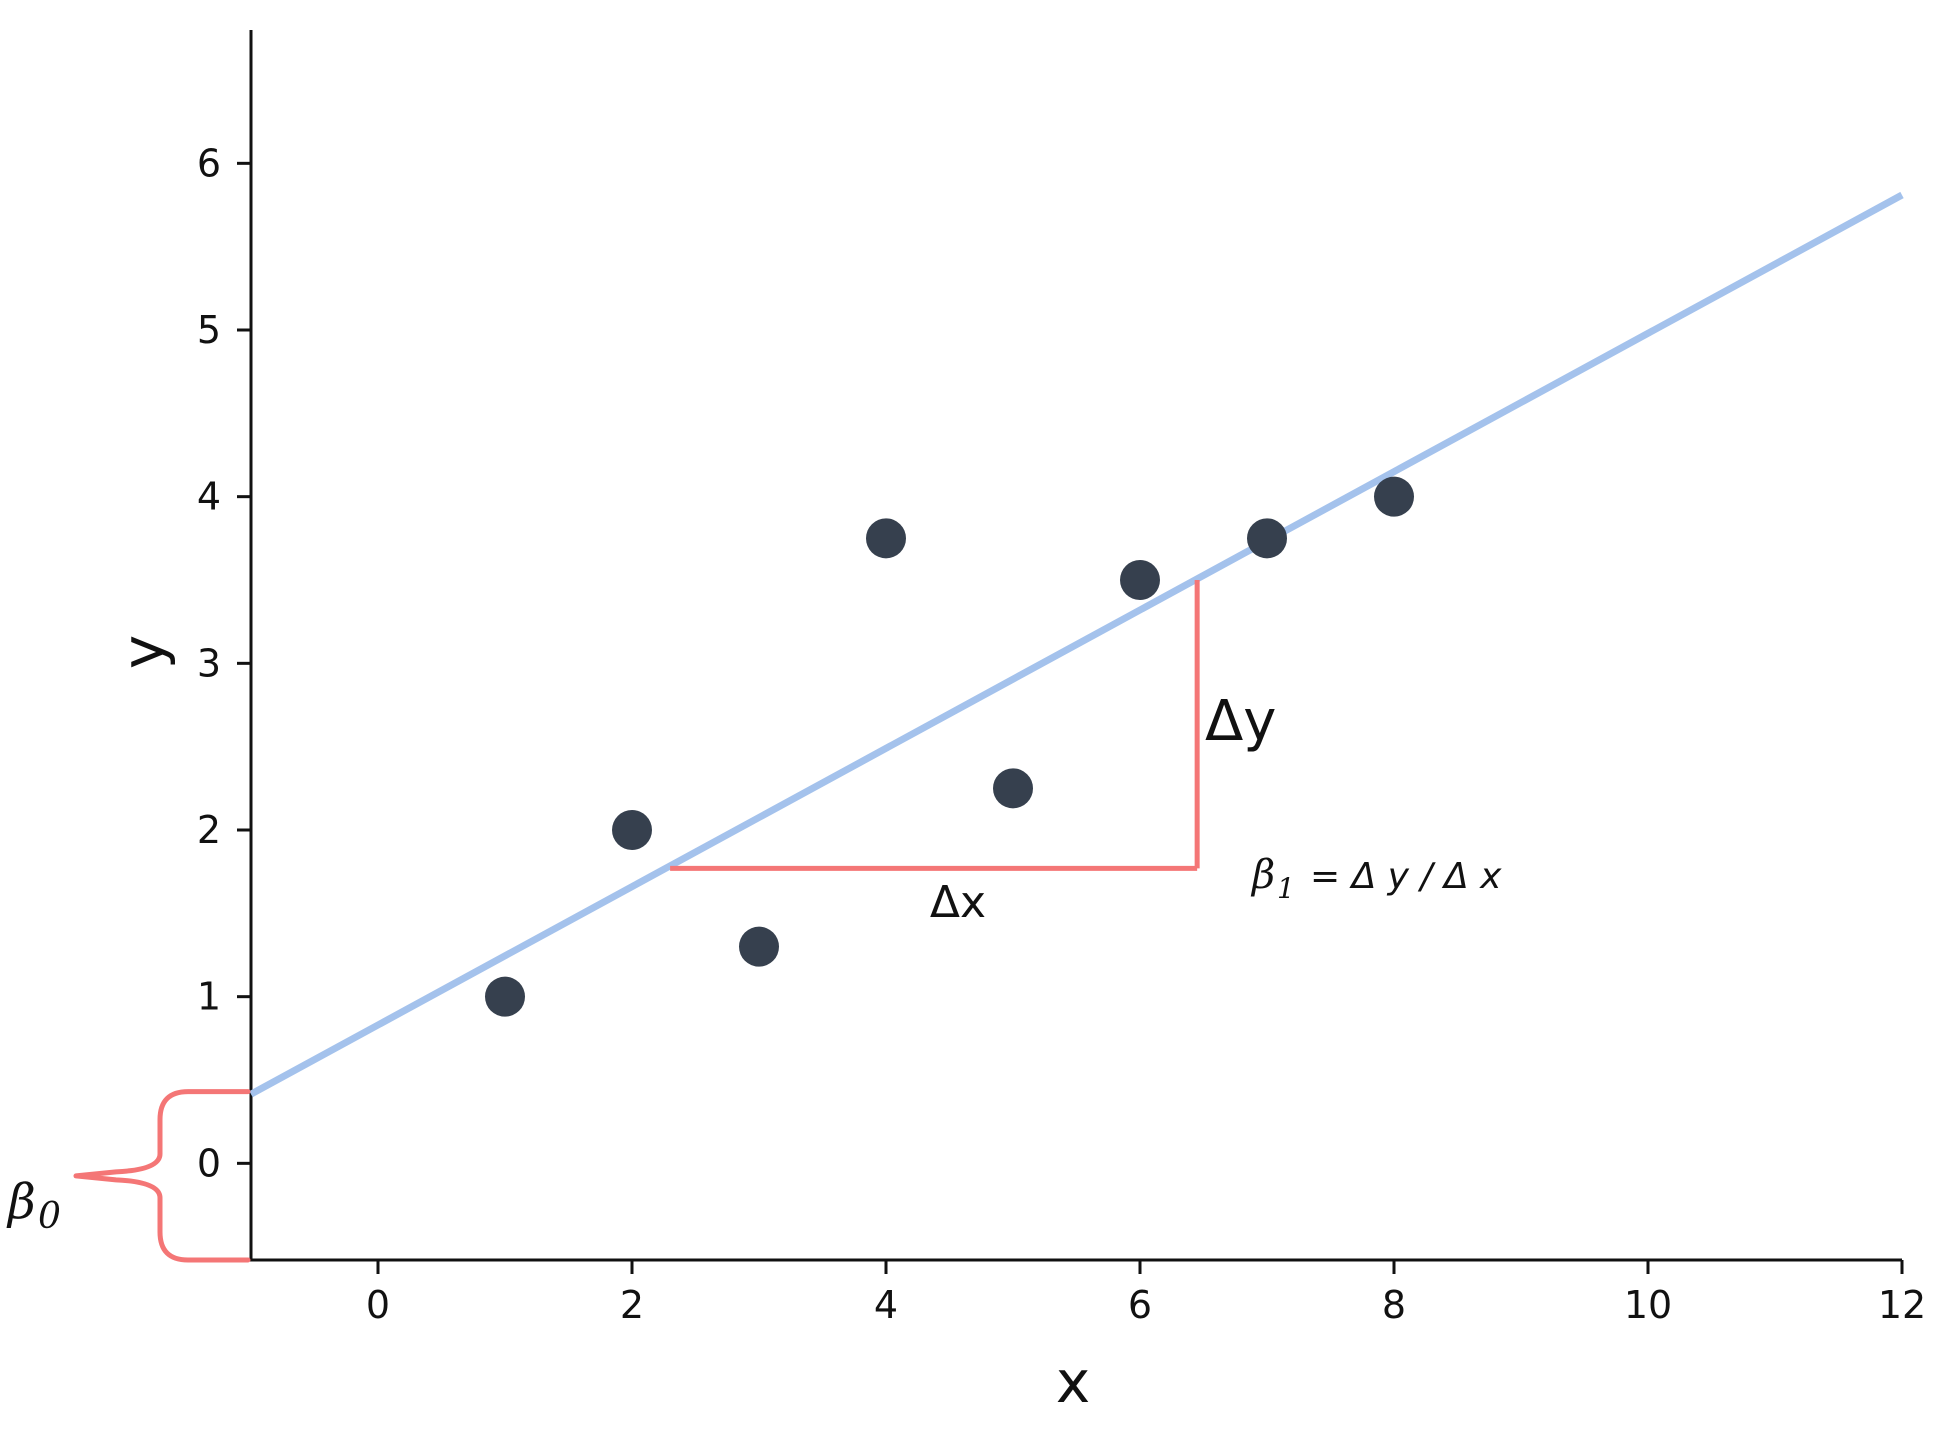 The image size is (1943, 1439). Describe the element at coordinates (143, 652) in the screenshot. I see `y-axis-label: y` at that location.